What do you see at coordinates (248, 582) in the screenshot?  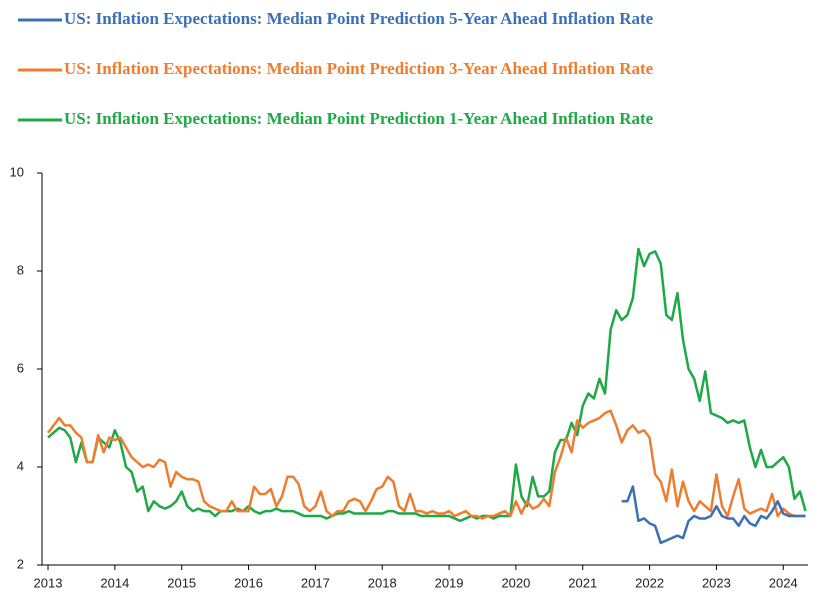 I see `x-tick-label: 2016` at bounding box center [248, 582].